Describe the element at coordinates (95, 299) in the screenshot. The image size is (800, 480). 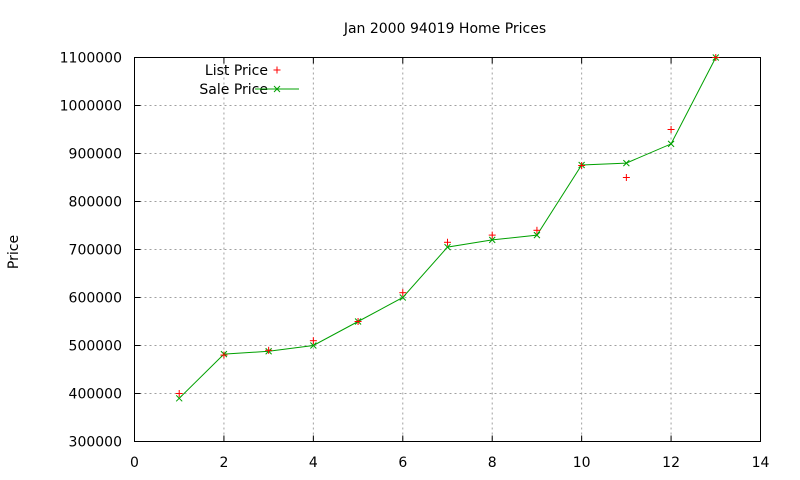
I see `y-tick-label: 600000` at that location.